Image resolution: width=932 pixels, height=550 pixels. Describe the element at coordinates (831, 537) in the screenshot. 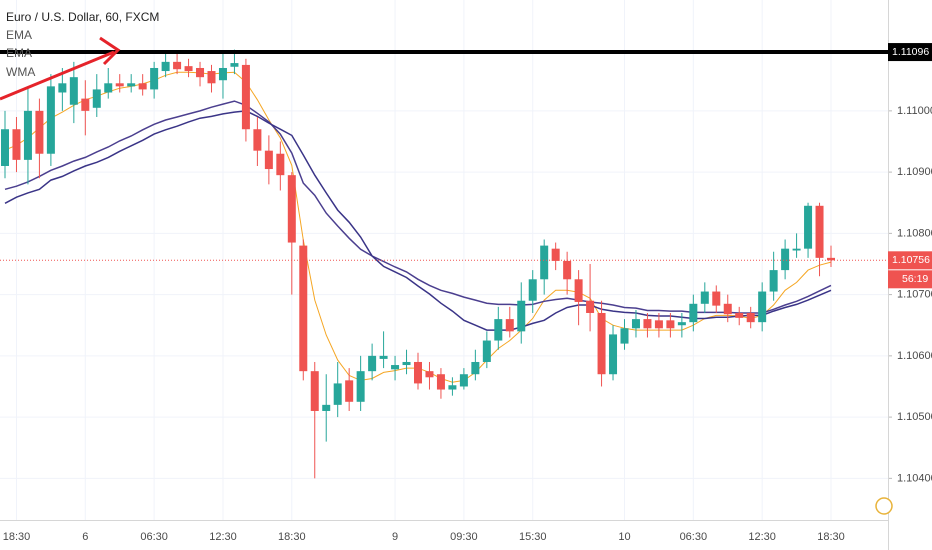

I see `x-tick-label: 18:30` at that location.